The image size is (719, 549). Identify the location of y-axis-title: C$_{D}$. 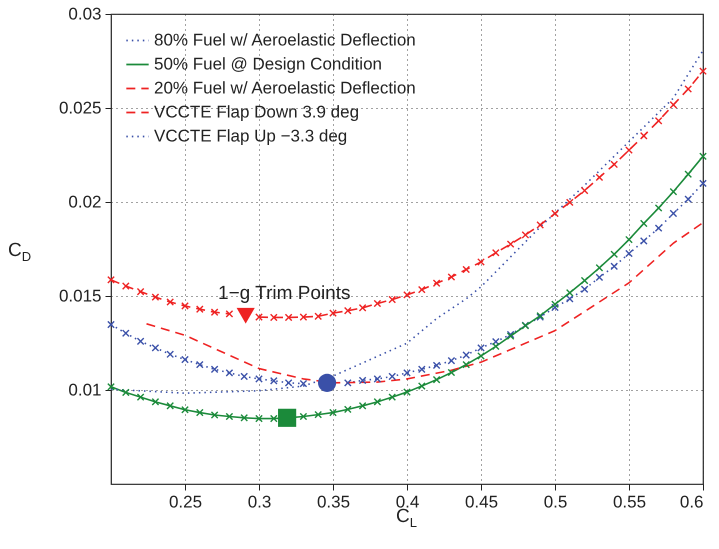
(20, 252).